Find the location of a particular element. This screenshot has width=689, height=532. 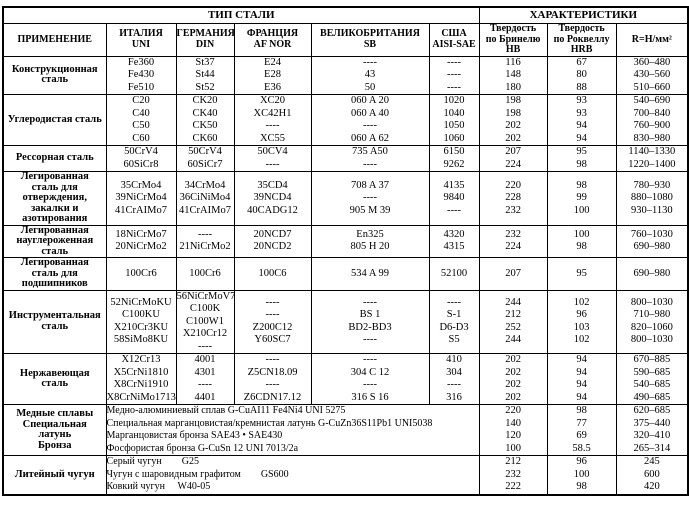

cell-line: 69 is located at coordinates (581, 435).